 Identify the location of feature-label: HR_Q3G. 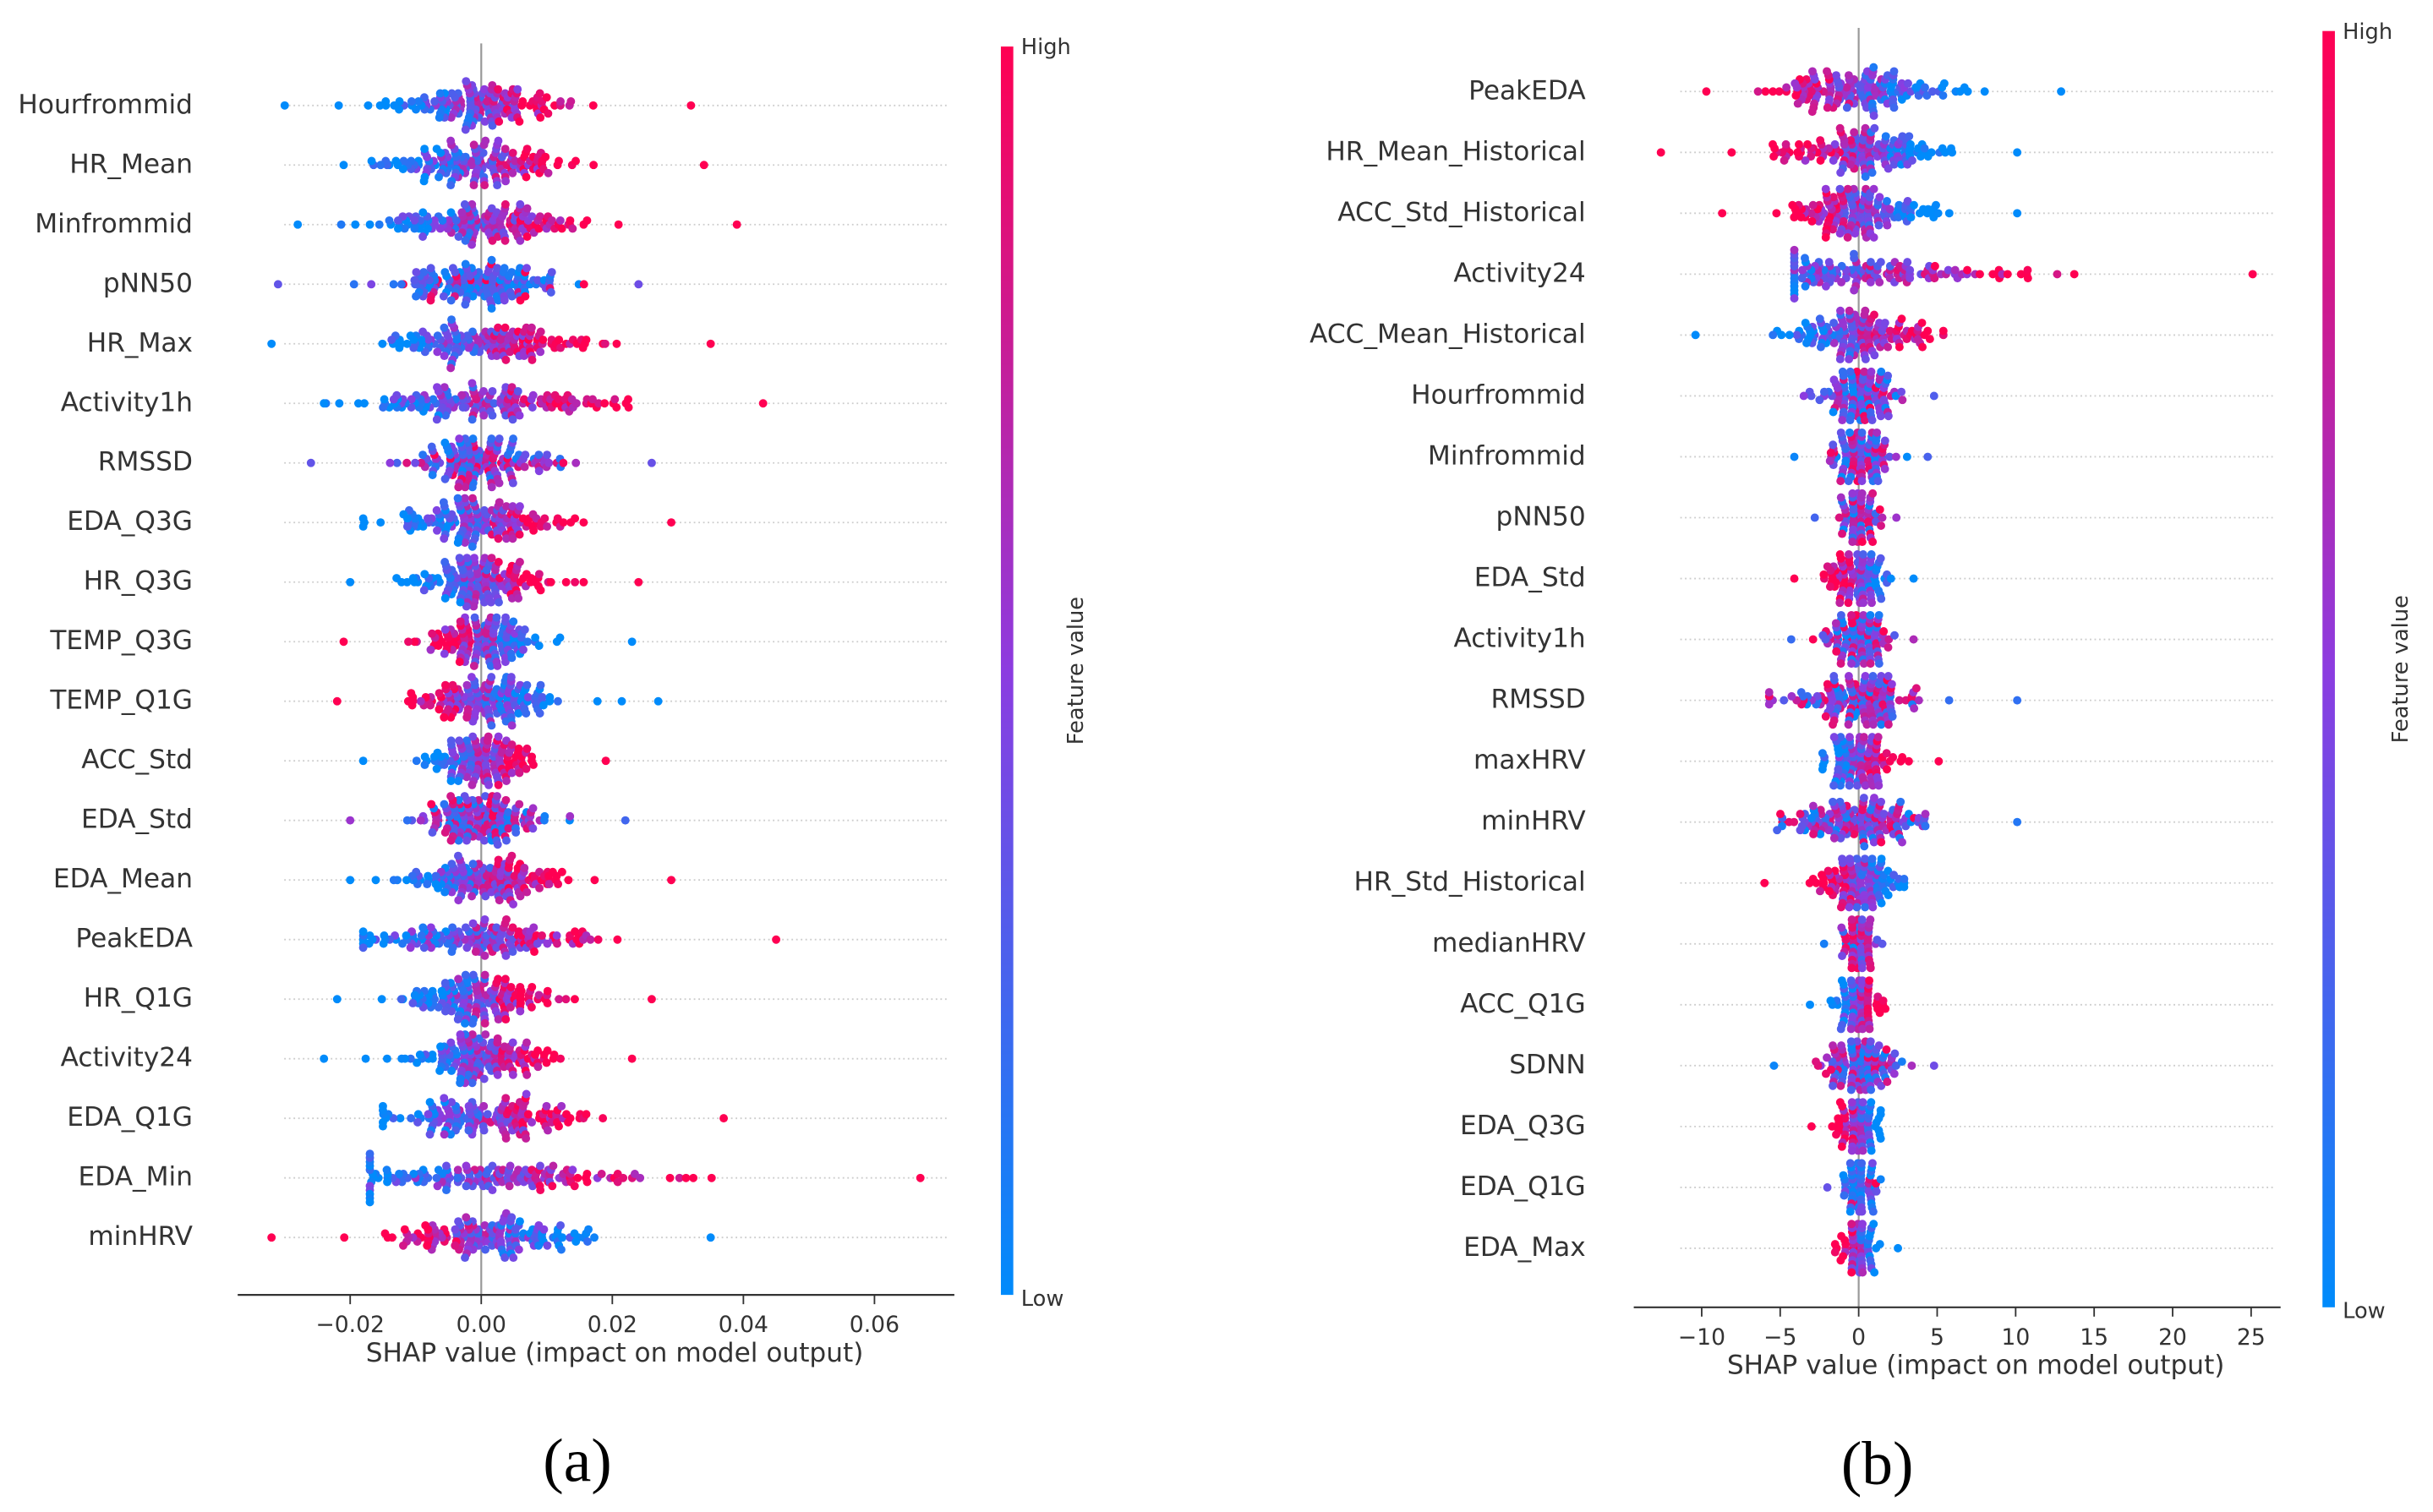
(138, 581).